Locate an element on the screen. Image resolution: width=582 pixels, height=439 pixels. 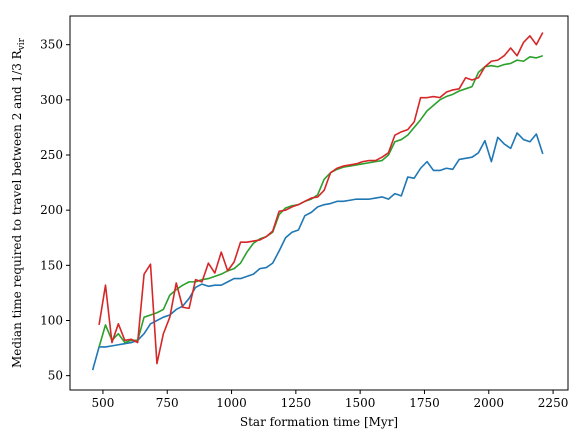
x-tick-label: 1500 is located at coordinates (360, 403).